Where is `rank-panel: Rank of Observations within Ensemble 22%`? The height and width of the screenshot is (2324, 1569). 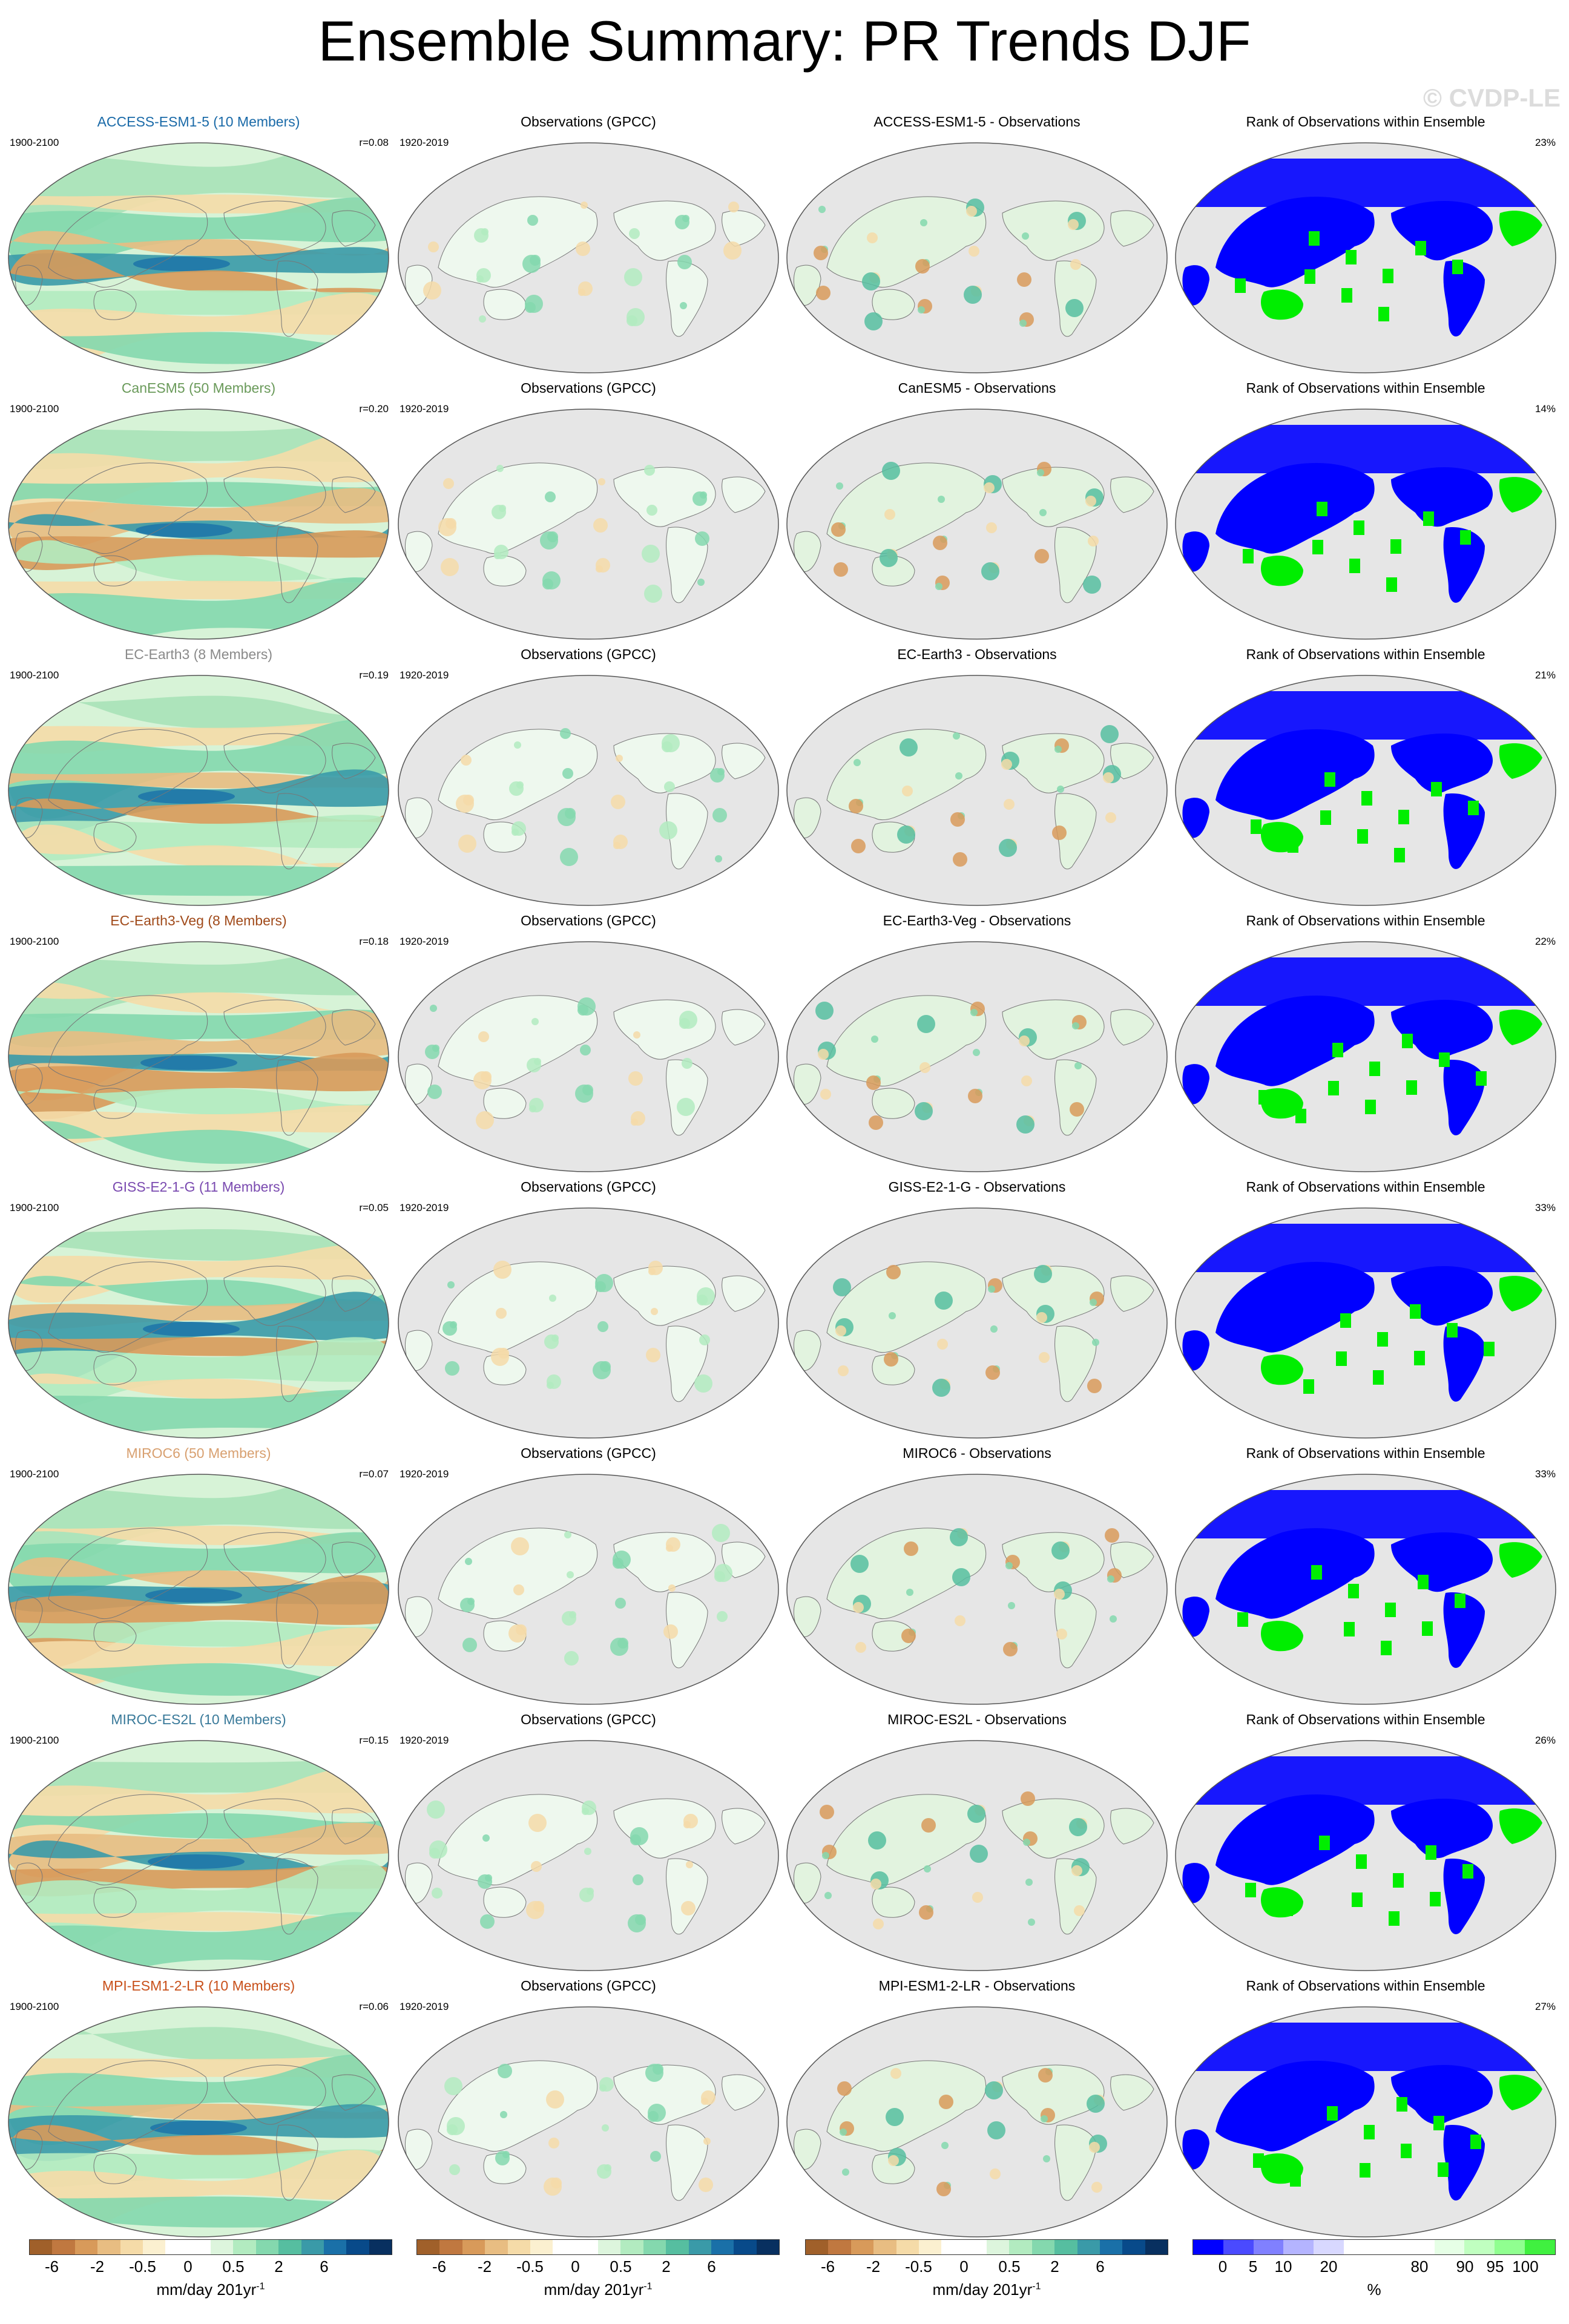 rank-panel: Rank of Observations within Ensemble 22% is located at coordinates (1365, 1046).